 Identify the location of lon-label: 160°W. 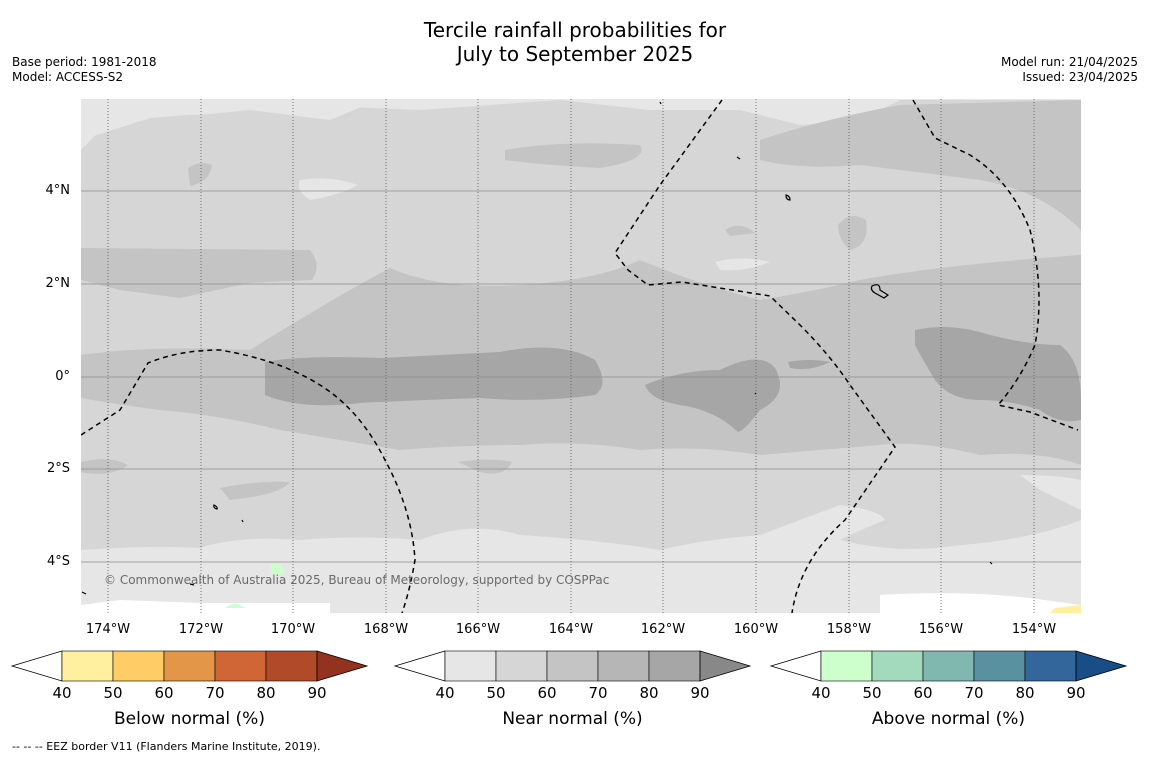
(756, 629).